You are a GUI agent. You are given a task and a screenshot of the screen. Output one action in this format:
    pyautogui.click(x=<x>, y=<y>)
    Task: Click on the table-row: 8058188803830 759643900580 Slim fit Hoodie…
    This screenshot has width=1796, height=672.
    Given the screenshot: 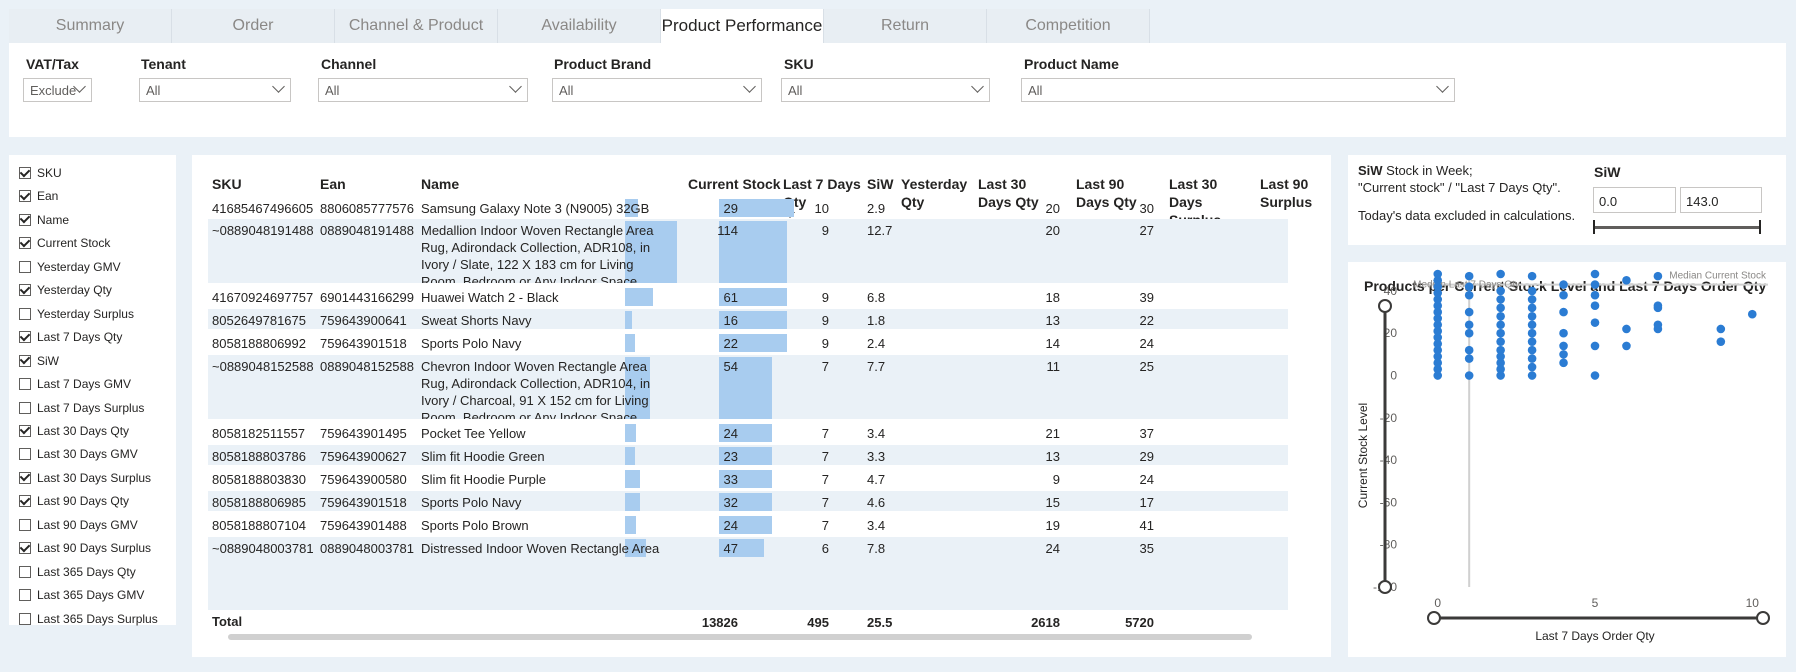 What is the action you would take?
    pyautogui.click(x=748, y=478)
    